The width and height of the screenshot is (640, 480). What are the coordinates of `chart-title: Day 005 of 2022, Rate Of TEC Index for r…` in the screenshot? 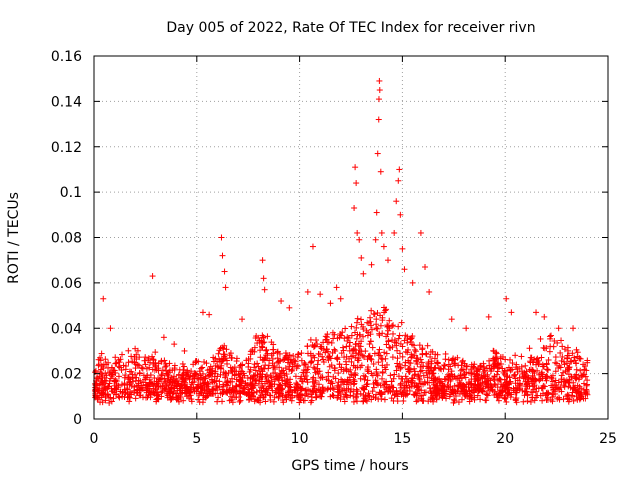 It's located at (350, 28).